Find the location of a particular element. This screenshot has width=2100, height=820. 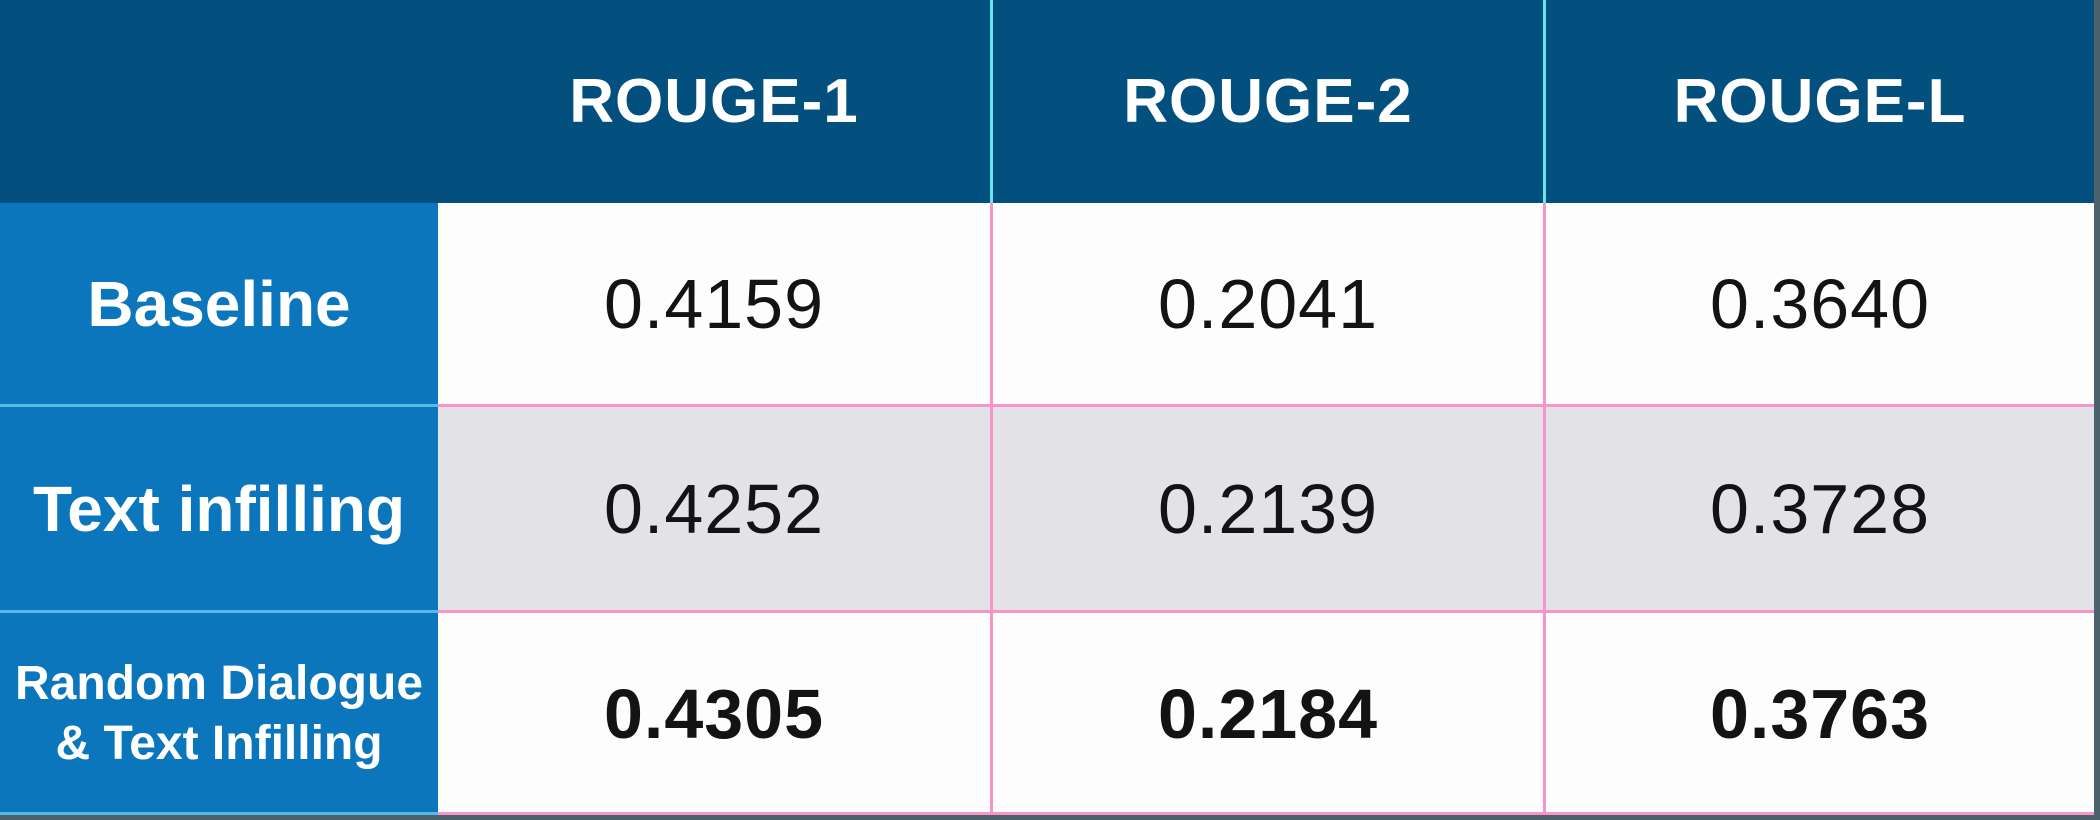

cell-random-dialogue-rouge-1: 0.4305 is located at coordinates (714, 714).